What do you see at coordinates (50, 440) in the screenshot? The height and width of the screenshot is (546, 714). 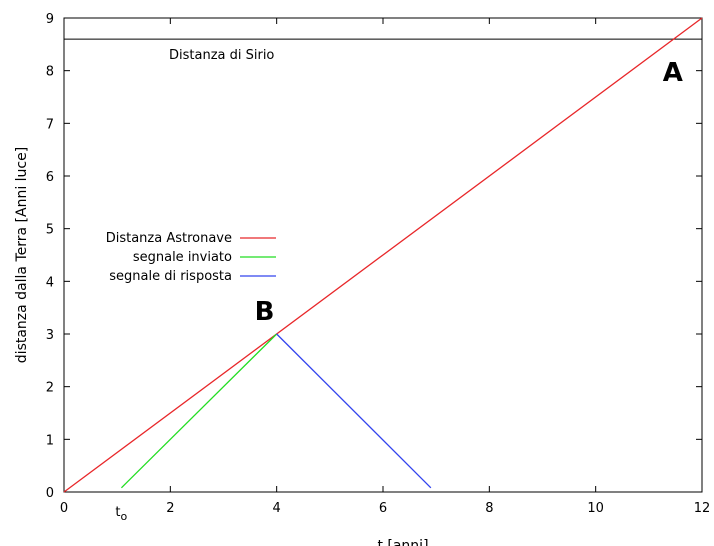 I see `y-tick-label: 1` at bounding box center [50, 440].